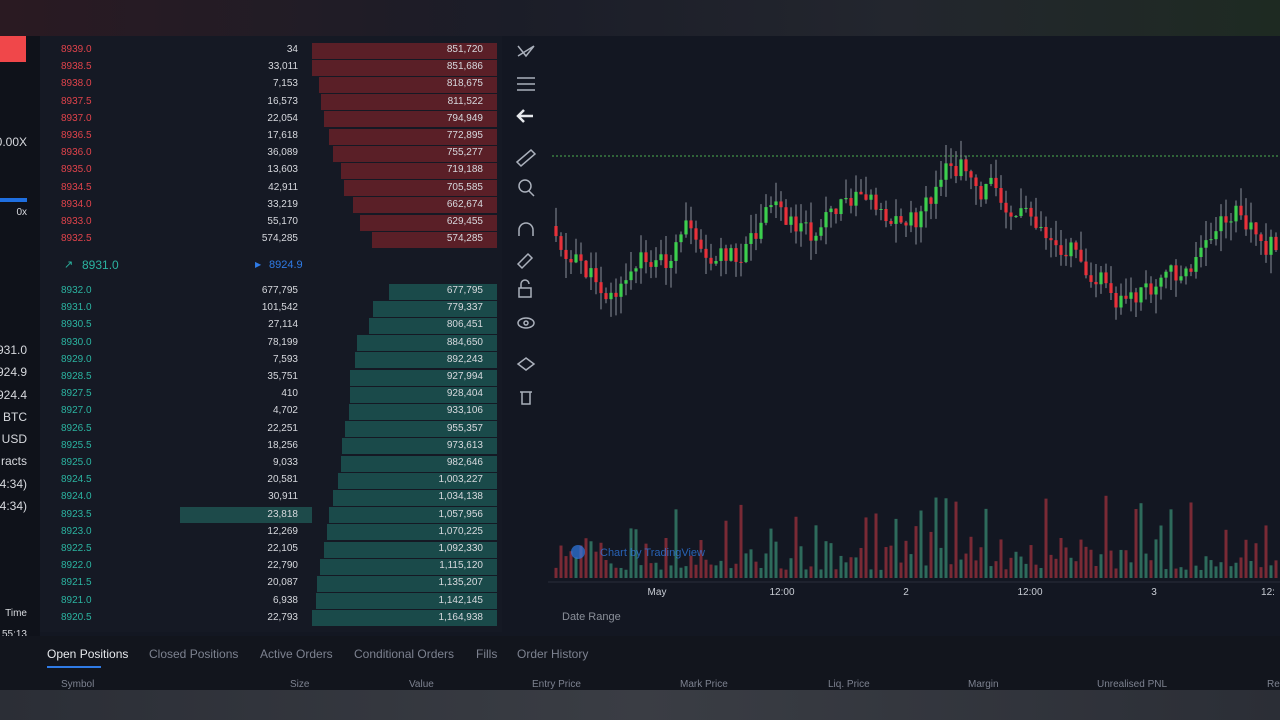 Image resolution: width=1280 pixels, height=720 pixels. I want to click on size: 22,054, so click(282, 118).